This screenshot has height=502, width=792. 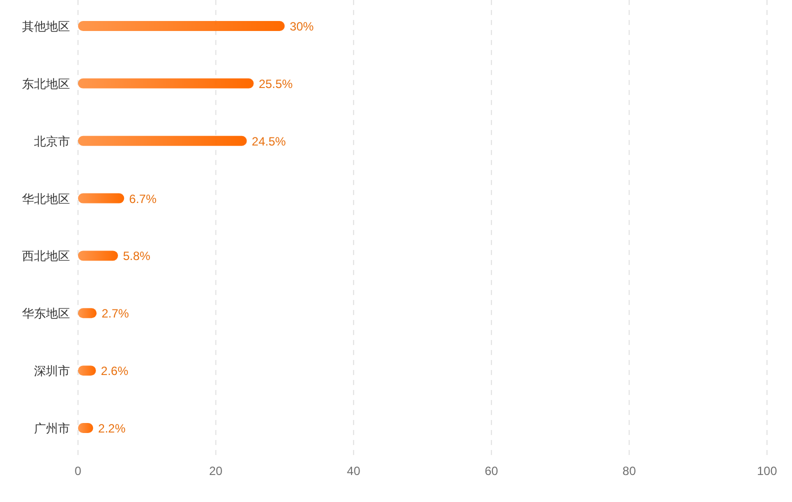 I want to click on y-tick-label: 其他地区, so click(x=46, y=27).